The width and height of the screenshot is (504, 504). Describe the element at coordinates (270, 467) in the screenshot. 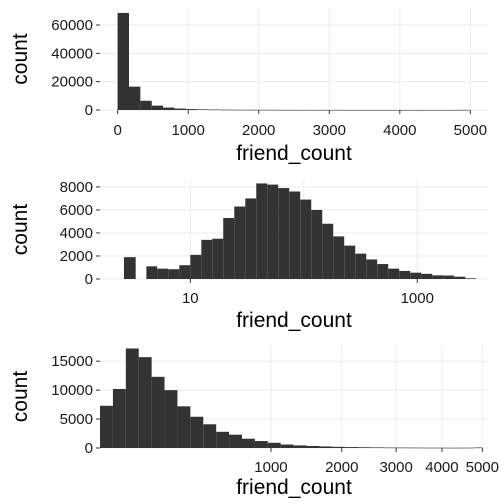

I see `x-tick-label: 1000` at that location.